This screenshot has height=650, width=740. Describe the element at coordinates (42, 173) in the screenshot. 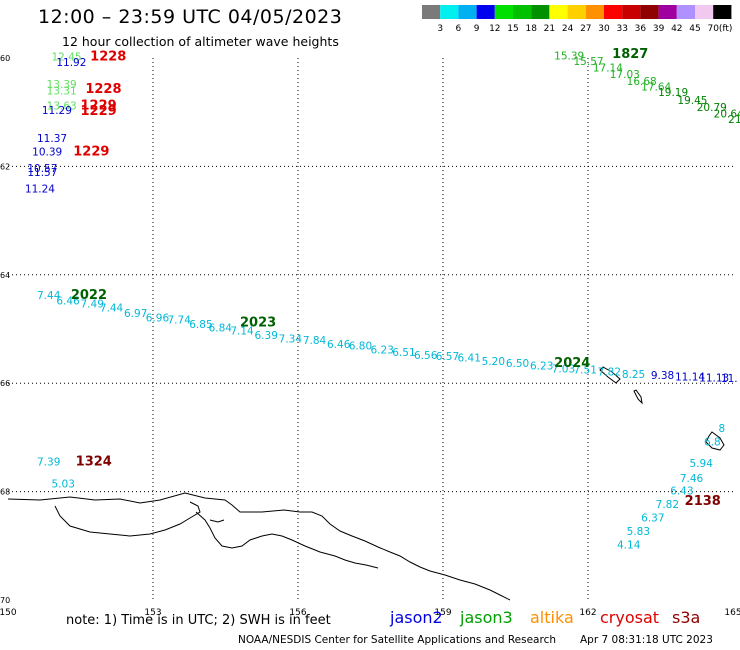

I see `swh-value: 11.57` at that location.